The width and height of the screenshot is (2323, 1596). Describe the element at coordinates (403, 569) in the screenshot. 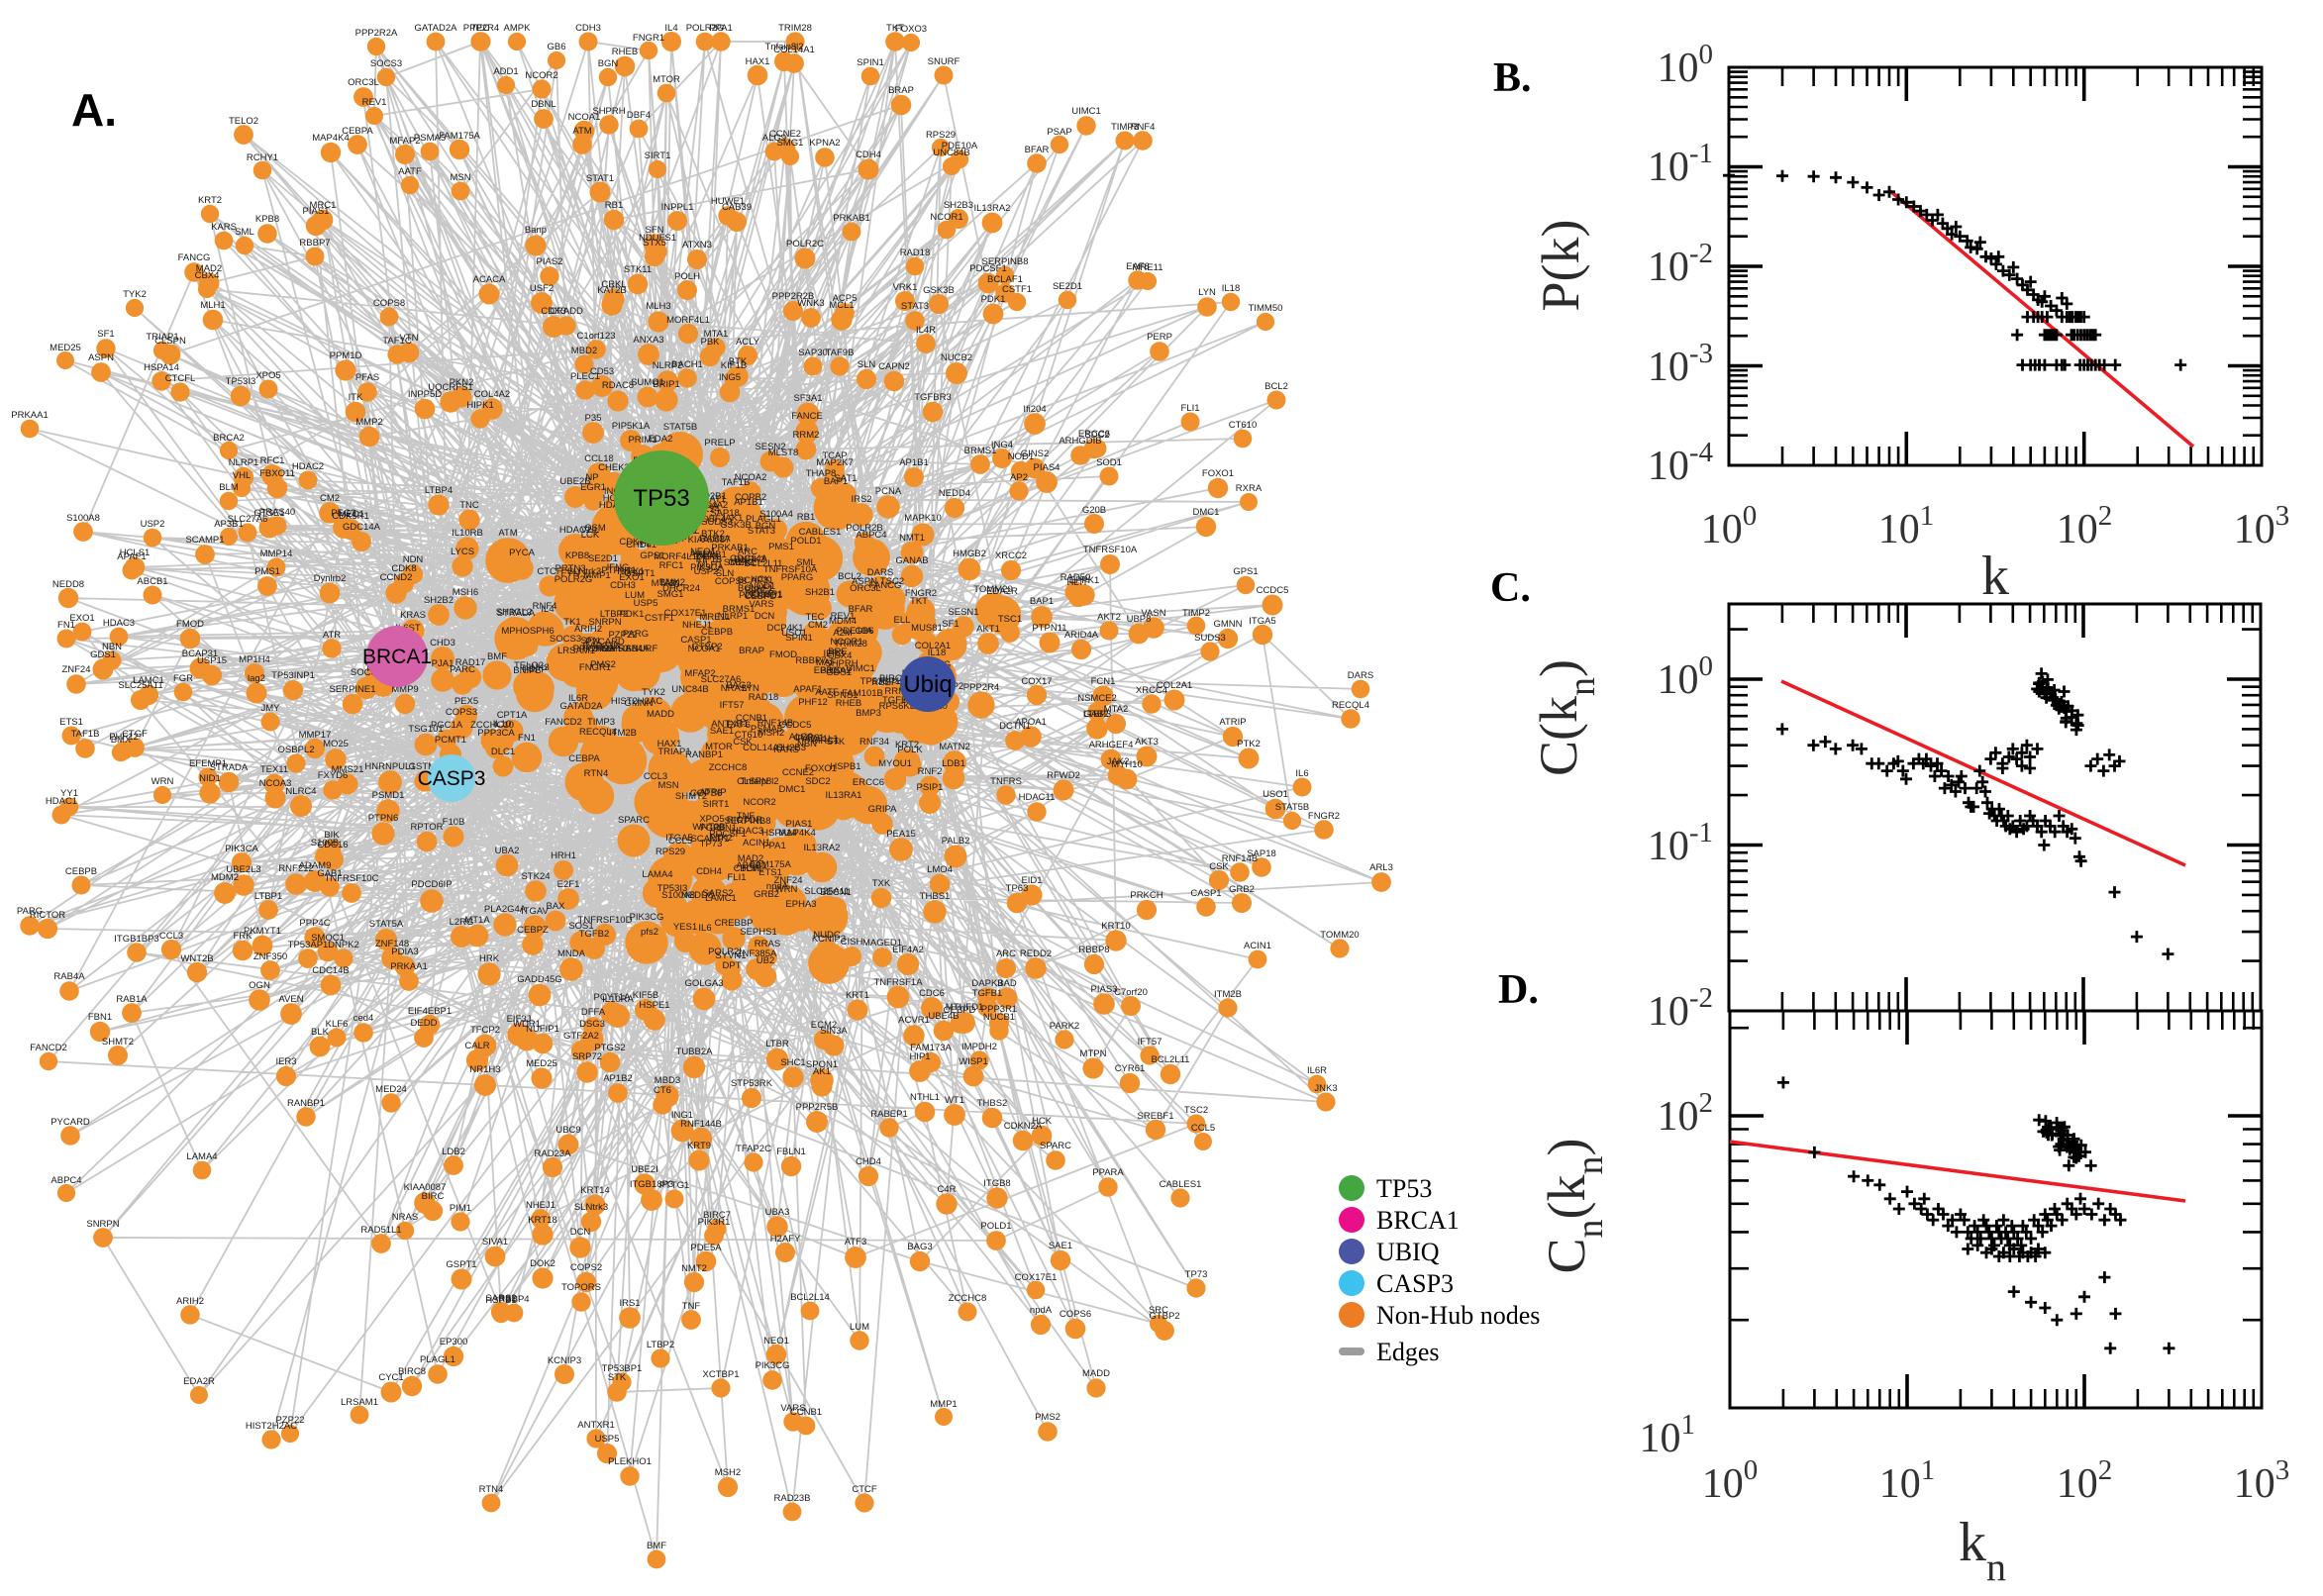

I see `svg-text: CDK8` at that location.